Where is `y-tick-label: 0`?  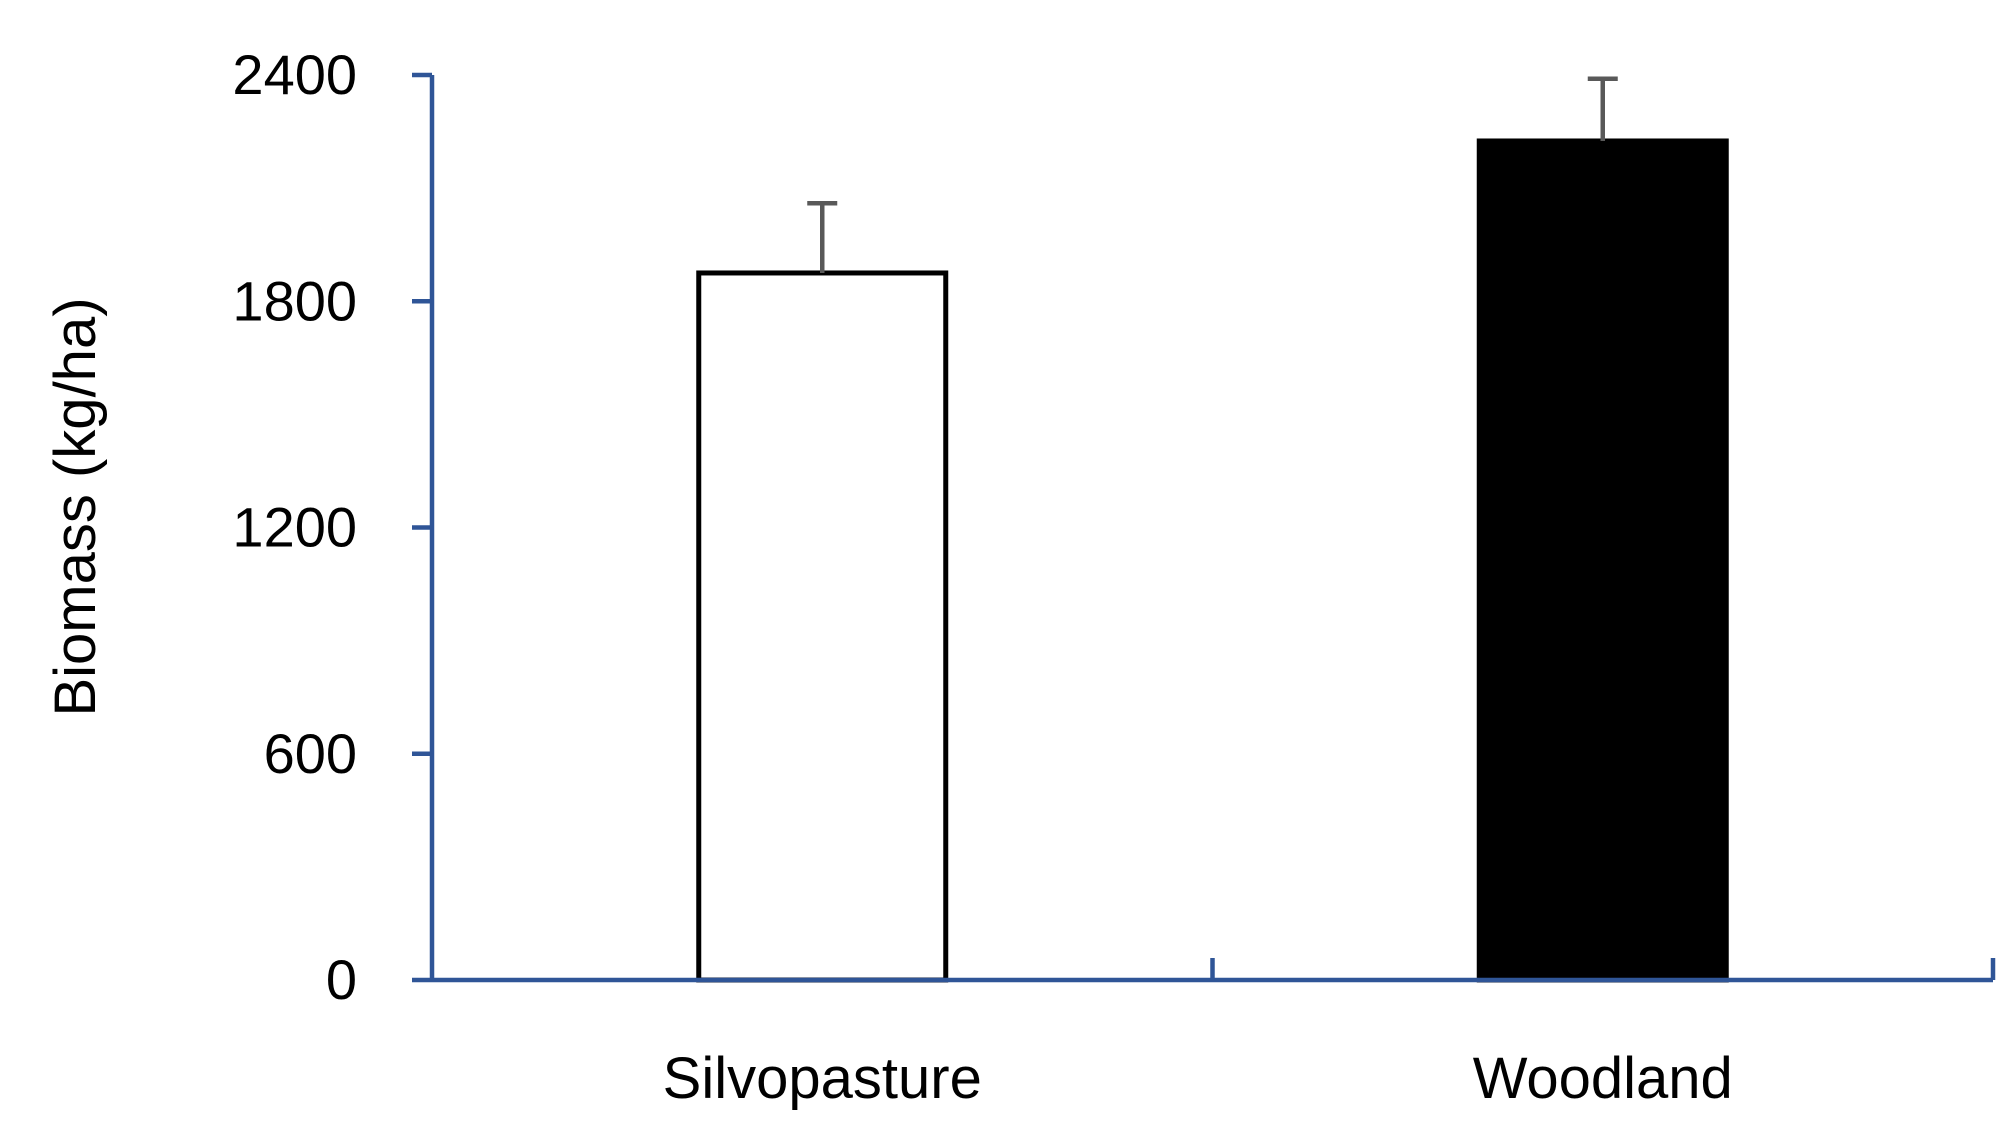
y-tick-label: 0 is located at coordinates (341, 979).